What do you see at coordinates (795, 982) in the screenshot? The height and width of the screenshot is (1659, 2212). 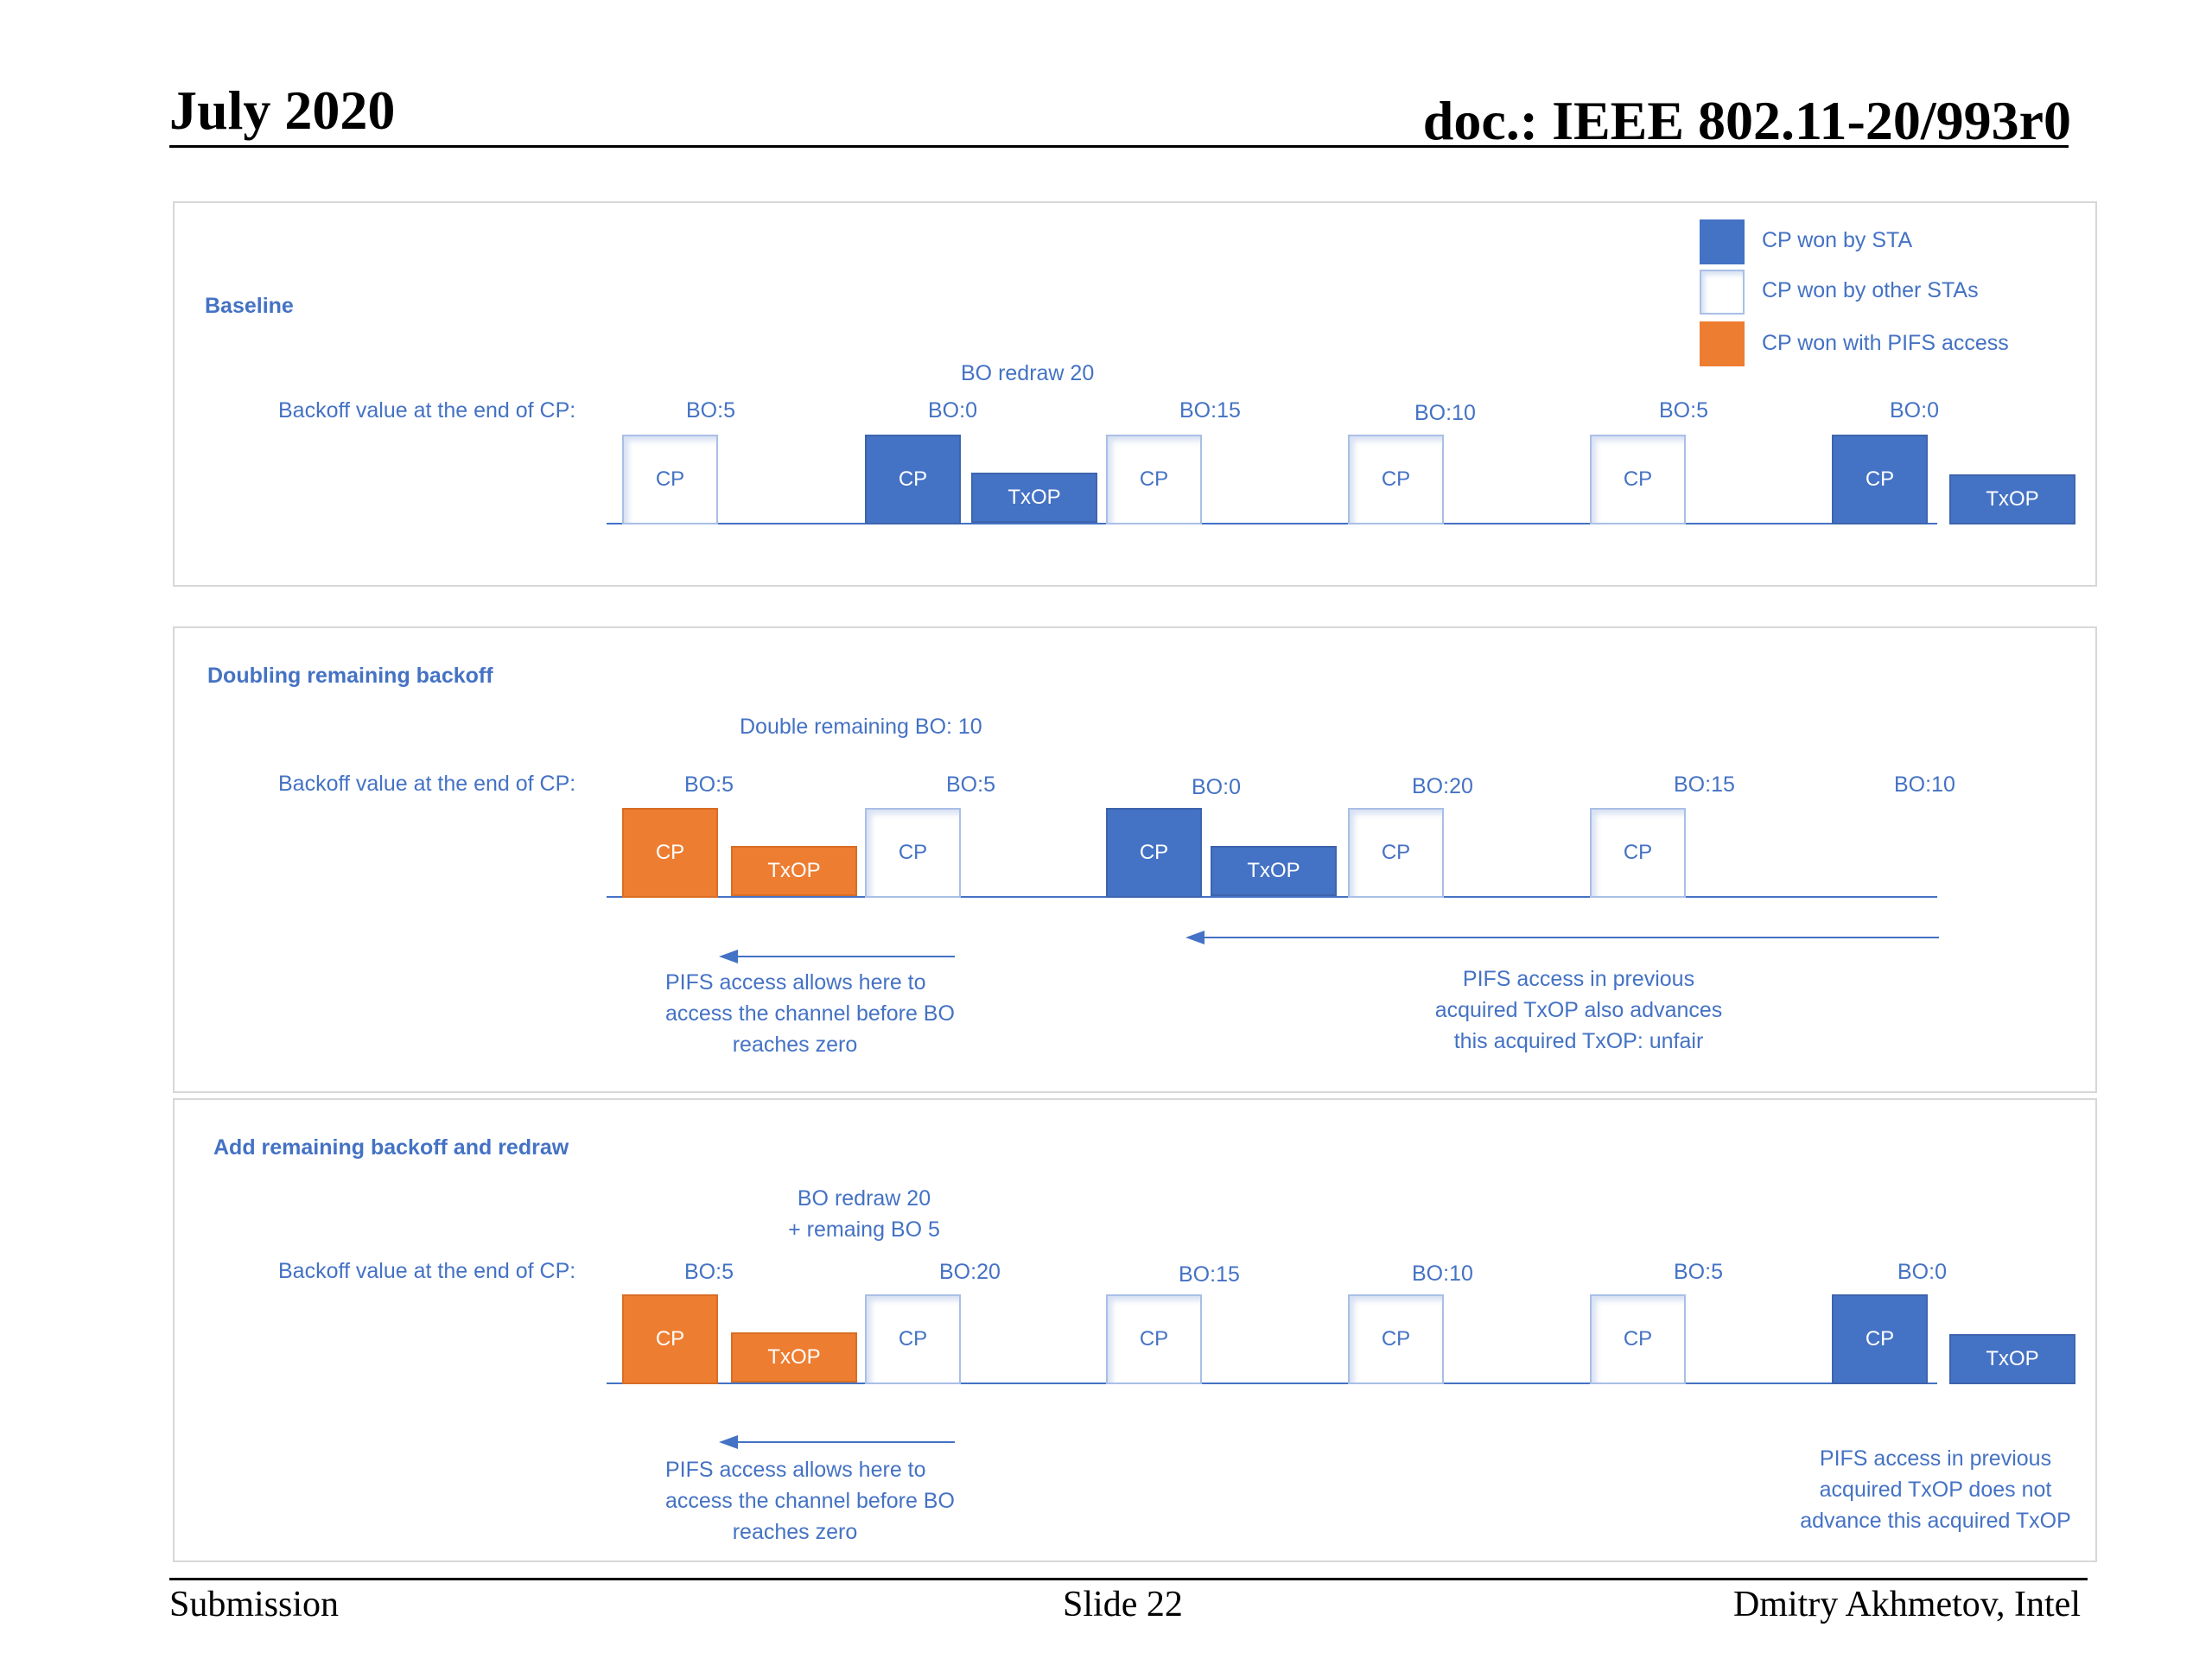 I see `doubling-annotation-left-line-1: PIFS access allows here to` at bounding box center [795, 982].